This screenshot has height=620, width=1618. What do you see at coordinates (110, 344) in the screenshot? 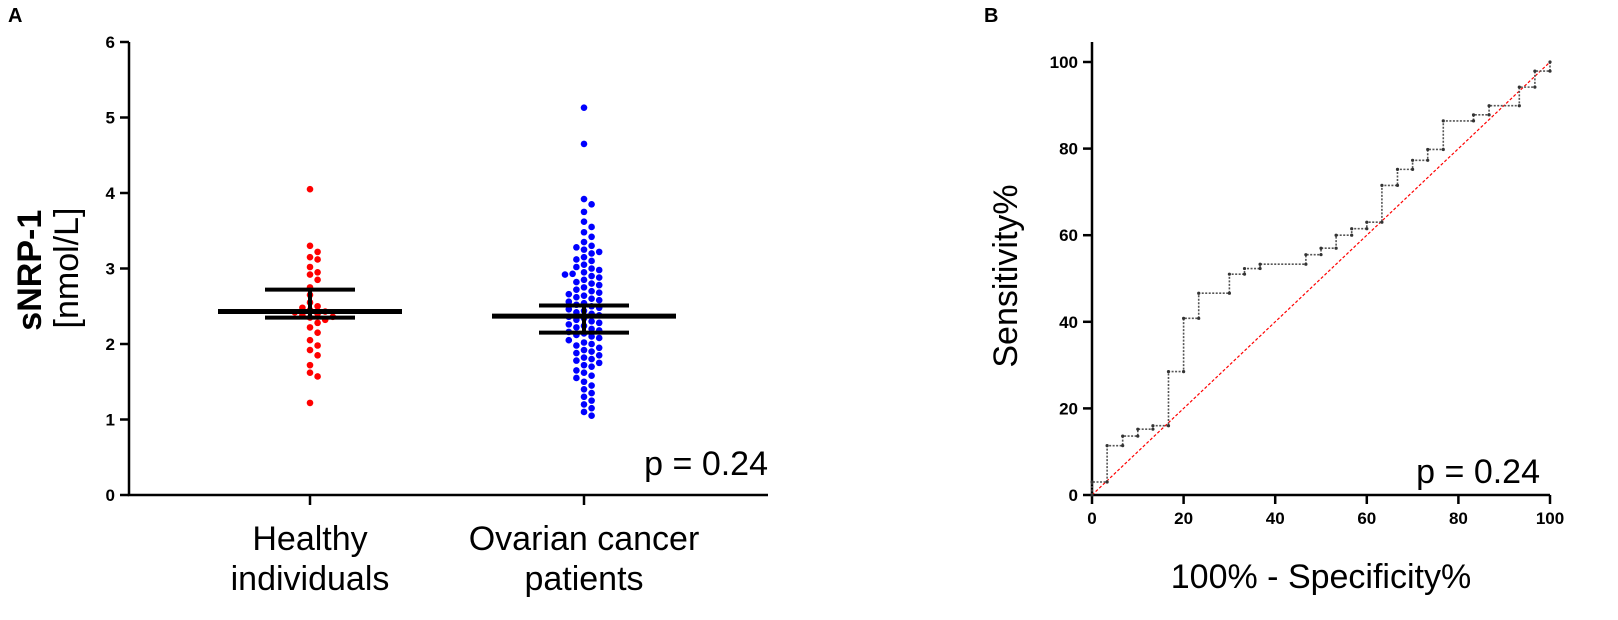
I see `y-tick-label: 2` at bounding box center [110, 344].